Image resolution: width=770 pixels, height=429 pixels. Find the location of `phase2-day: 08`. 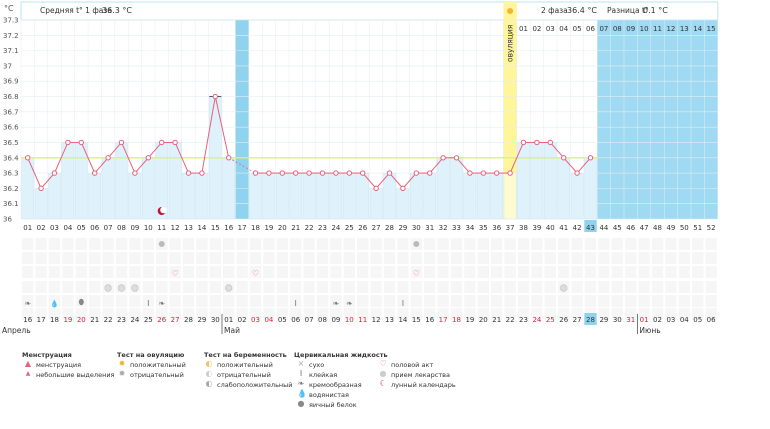

phase2-day: 08 is located at coordinates (617, 29).